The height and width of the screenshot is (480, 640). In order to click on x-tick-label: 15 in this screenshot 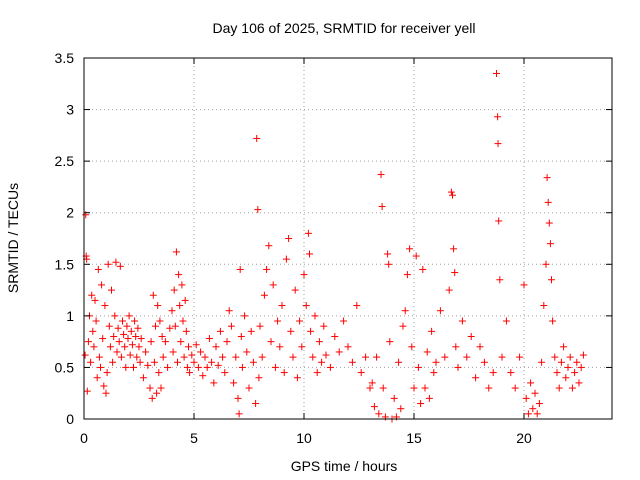, I will do `click(414, 438)`.